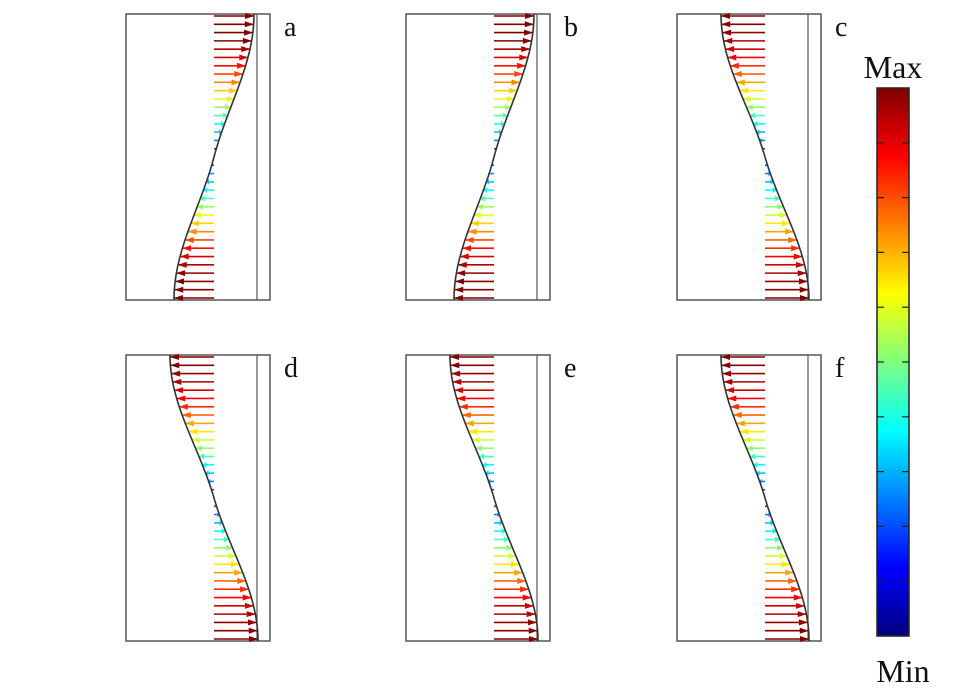 Image resolution: width=980 pixels, height=700 pixels. I want to click on panel-label: b, so click(571, 27).